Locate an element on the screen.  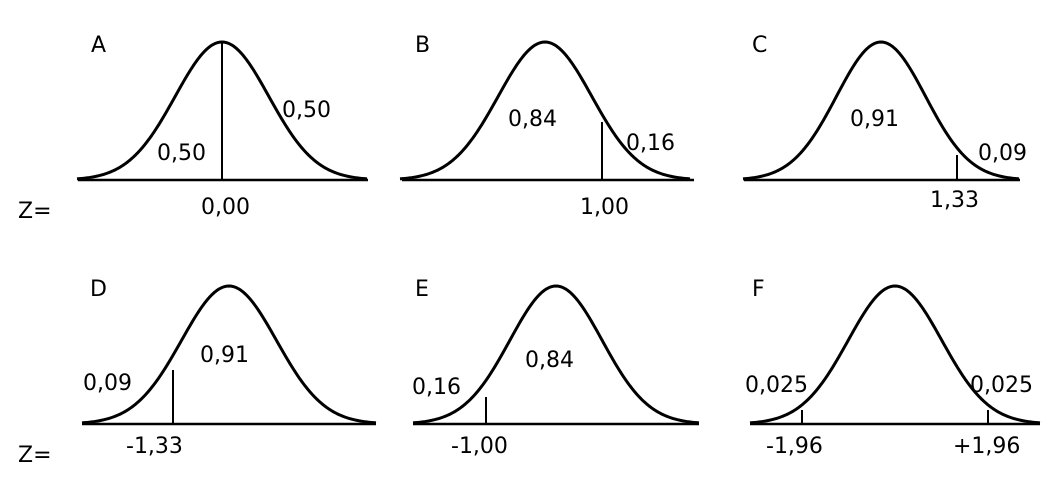
z-label-bottom: Z= is located at coordinates (35, 455).